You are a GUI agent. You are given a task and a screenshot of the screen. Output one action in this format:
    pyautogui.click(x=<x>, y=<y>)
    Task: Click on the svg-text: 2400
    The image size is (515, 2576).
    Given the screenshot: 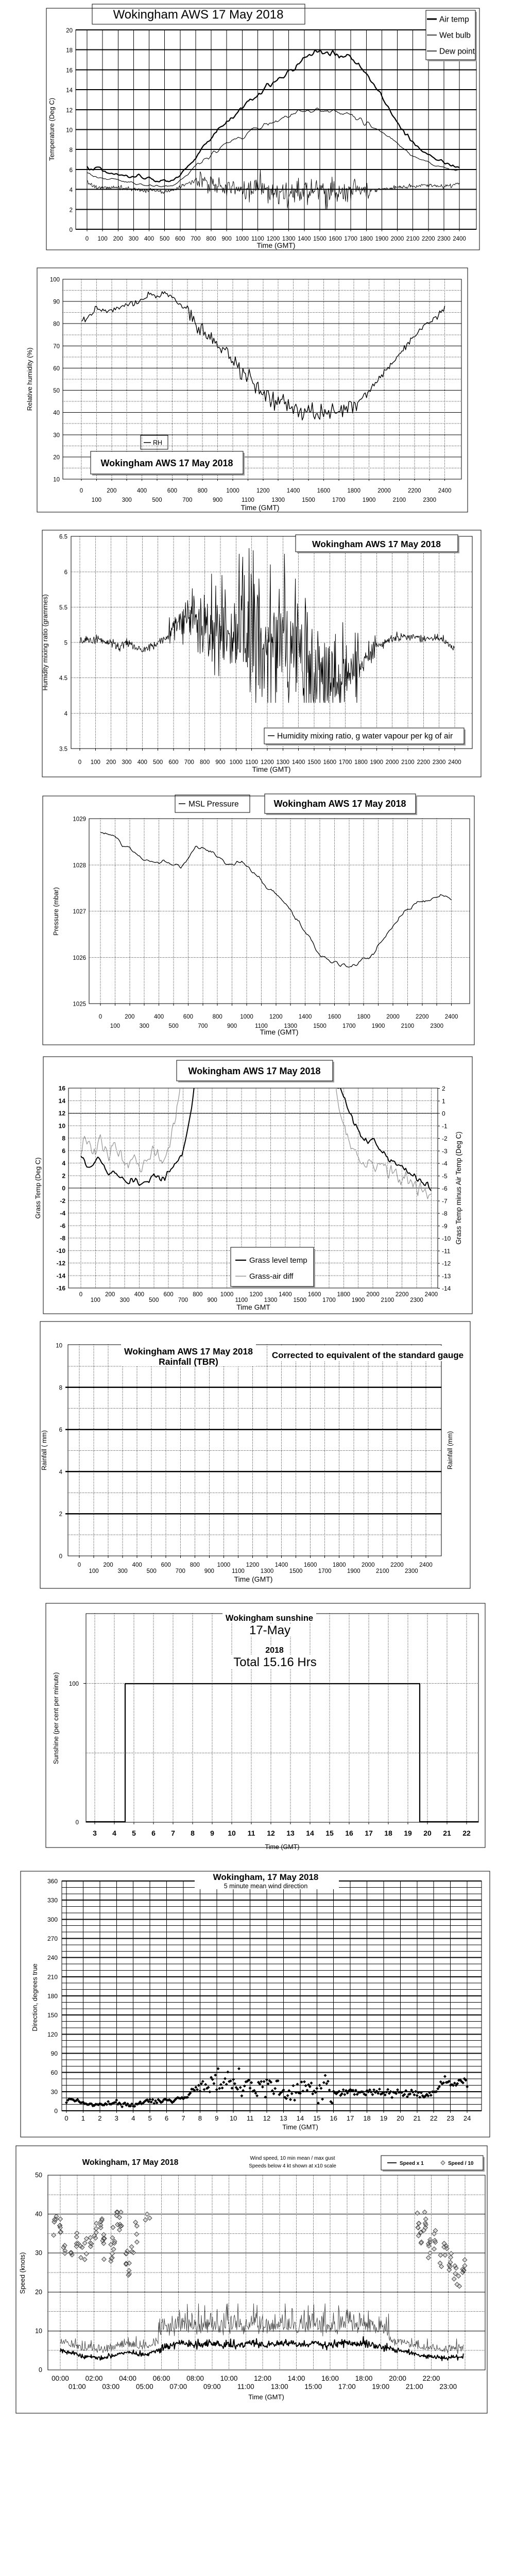 What is the action you would take?
    pyautogui.click(x=445, y=491)
    